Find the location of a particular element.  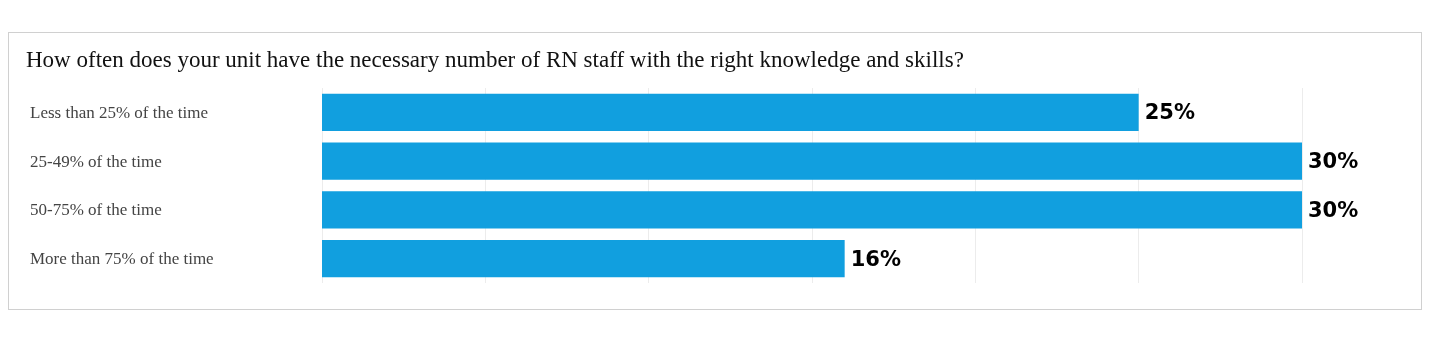

y-tick-label: 50-75% of the time is located at coordinates (96, 210).